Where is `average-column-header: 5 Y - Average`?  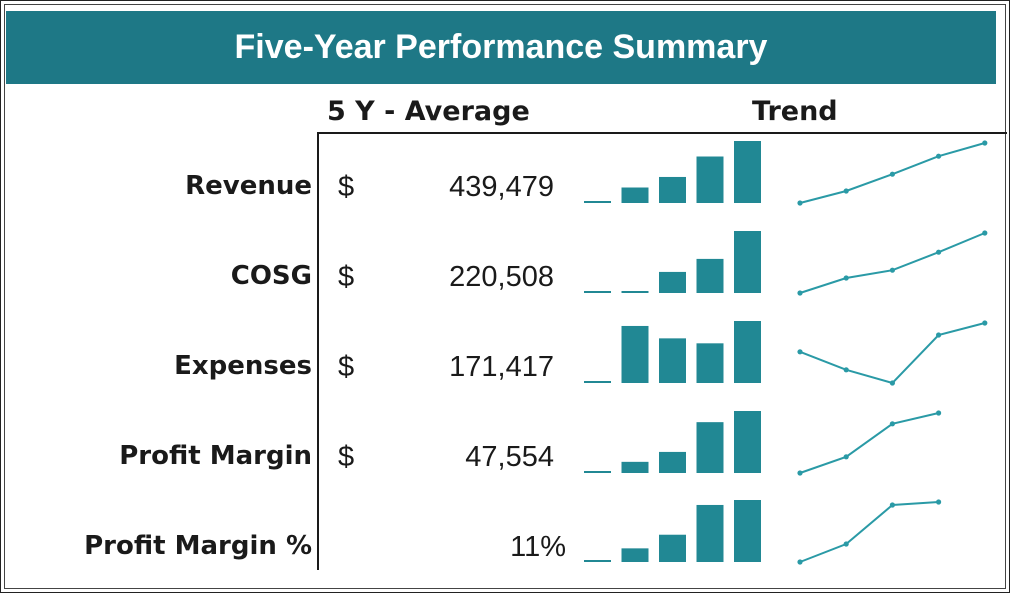
average-column-header: 5 Y - Average is located at coordinates (428, 111).